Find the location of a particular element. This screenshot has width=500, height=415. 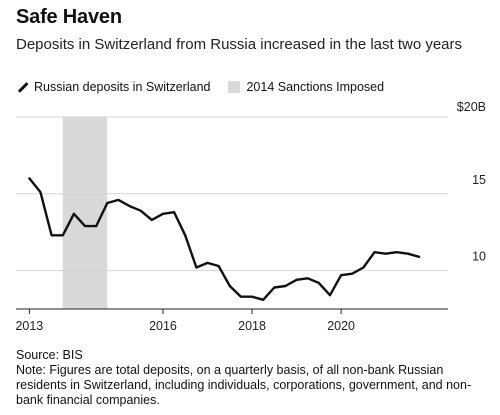

legend-band-label: 2014 Sanctions Imposed is located at coordinates (315, 87).